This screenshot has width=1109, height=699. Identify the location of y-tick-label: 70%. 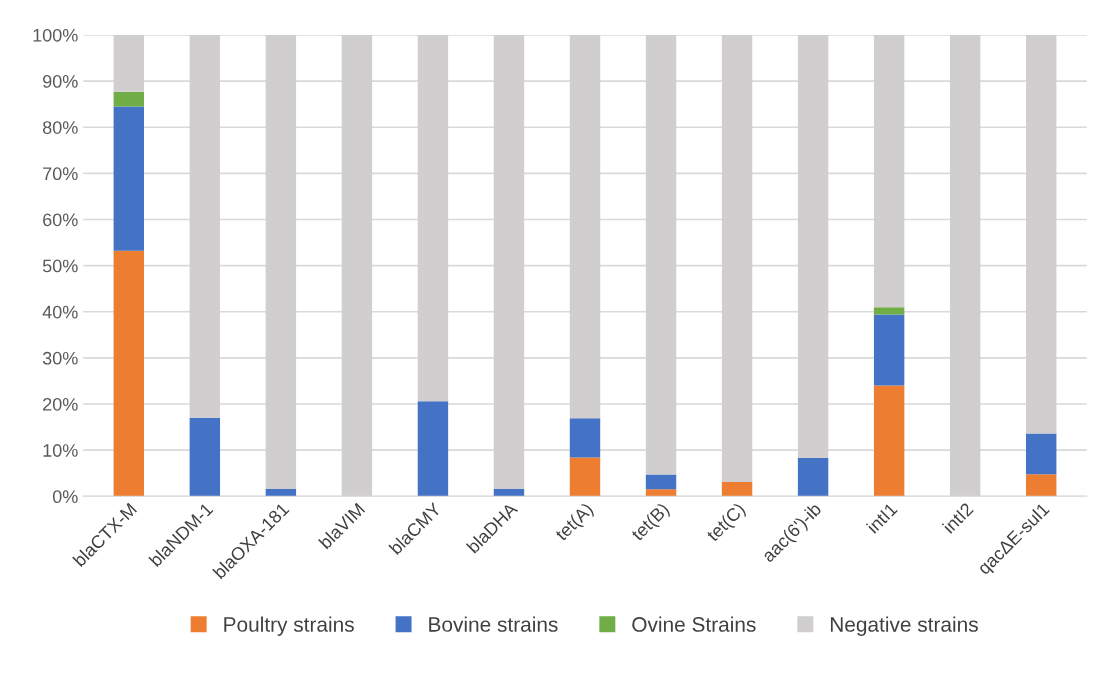
(60, 174).